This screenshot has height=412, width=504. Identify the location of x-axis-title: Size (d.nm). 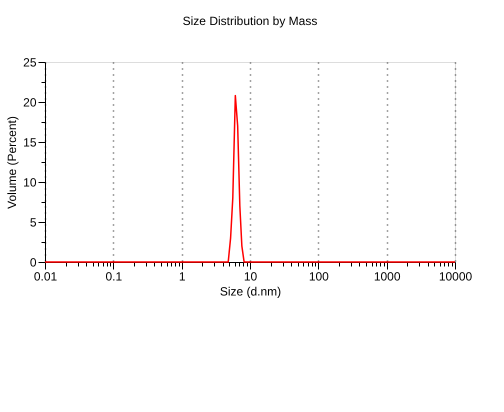
(251, 291).